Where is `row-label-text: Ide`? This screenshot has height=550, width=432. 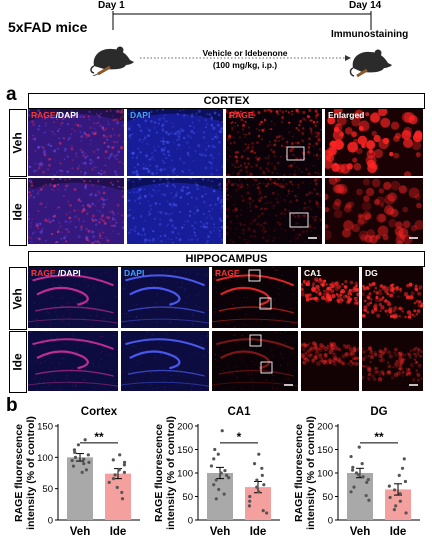 row-label-text: Ide is located at coordinates (18, 212).